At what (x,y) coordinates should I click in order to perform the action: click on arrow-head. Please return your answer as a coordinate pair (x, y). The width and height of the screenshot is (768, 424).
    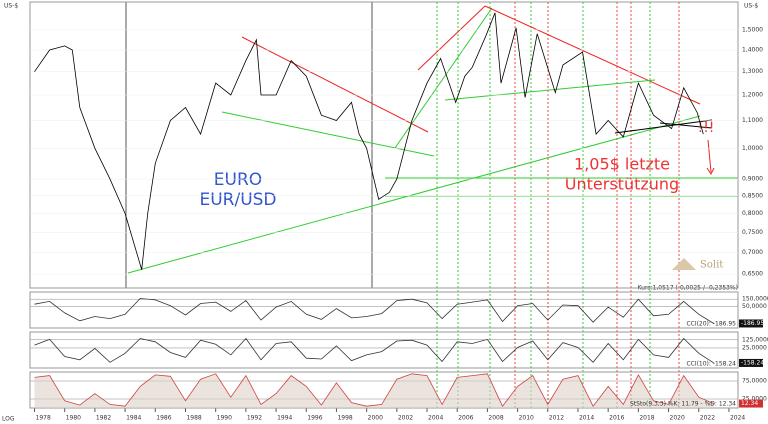
    Looking at the image, I should click on (710, 171).